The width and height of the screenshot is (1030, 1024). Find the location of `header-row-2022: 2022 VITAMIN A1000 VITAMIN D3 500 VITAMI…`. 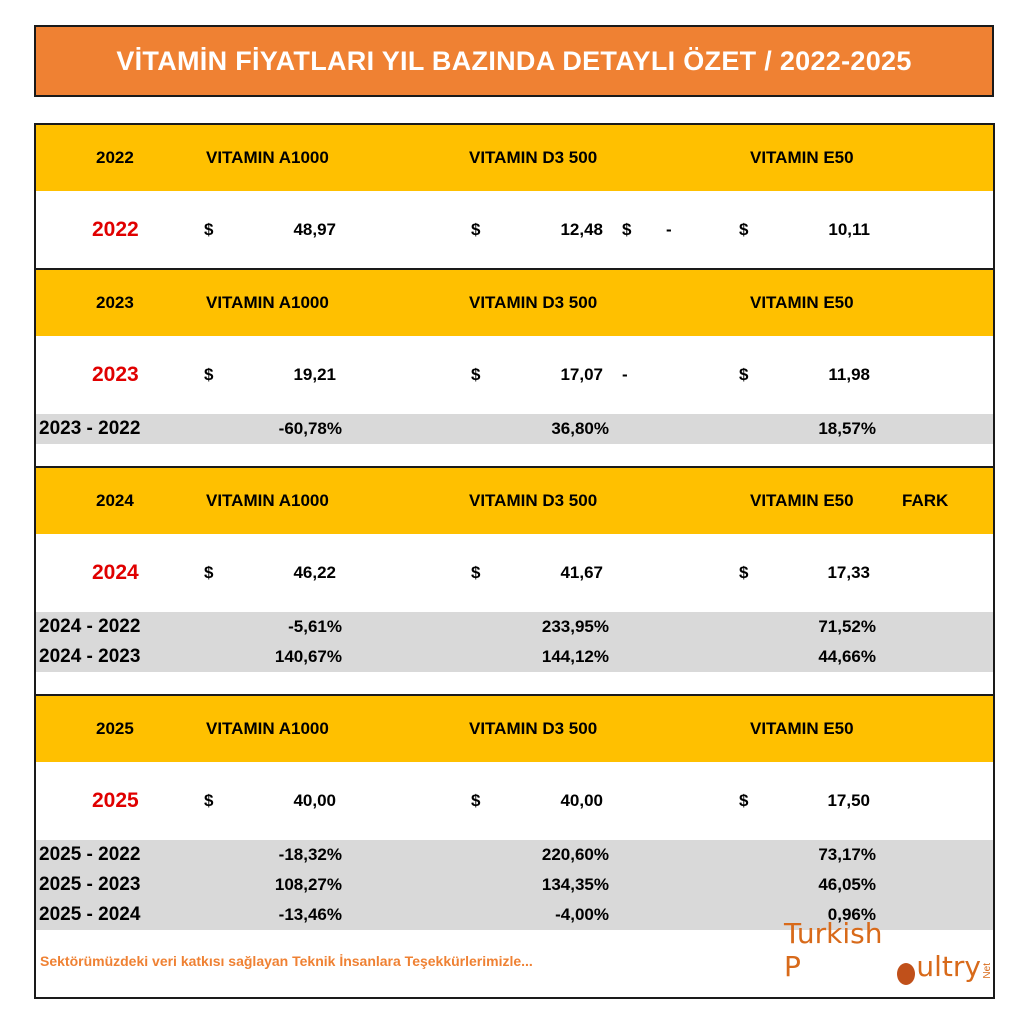

header-row-2022: 2022 VITAMIN A1000 VITAMIN D3 500 VITAMI… is located at coordinates (514, 158).